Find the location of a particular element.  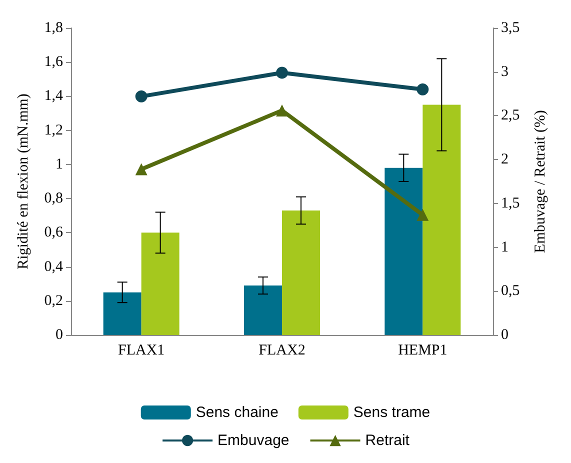

x-tick-label: HEMP1 is located at coordinates (423, 350).